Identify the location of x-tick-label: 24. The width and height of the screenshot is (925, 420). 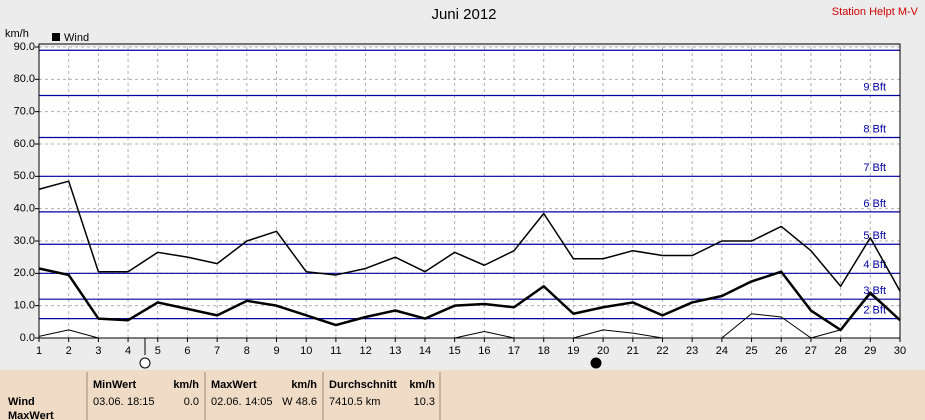
(722, 351).